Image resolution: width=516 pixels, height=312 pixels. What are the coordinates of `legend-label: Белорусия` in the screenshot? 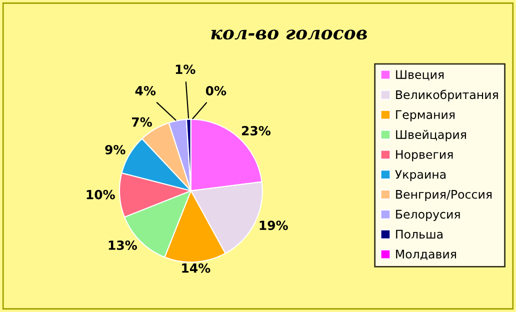 It's located at (428, 215).